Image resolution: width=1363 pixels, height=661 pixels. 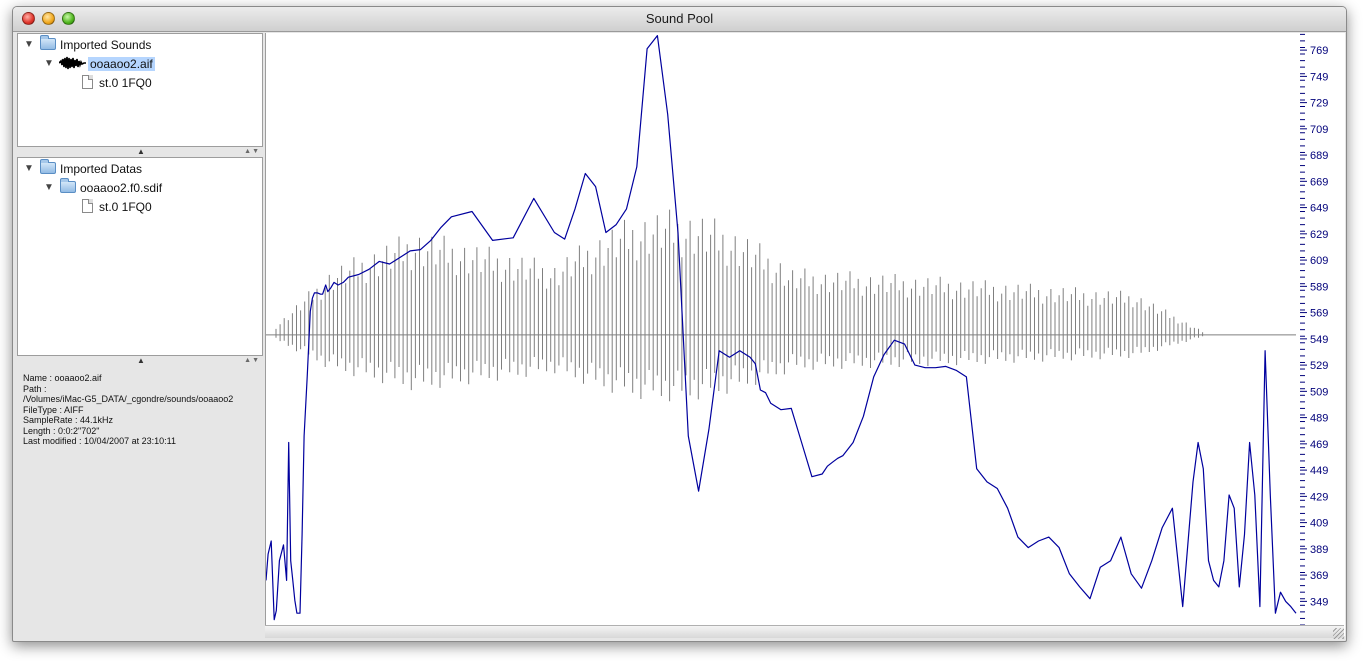 I want to click on y-axis-tick-label: 749, so click(x=1319, y=77).